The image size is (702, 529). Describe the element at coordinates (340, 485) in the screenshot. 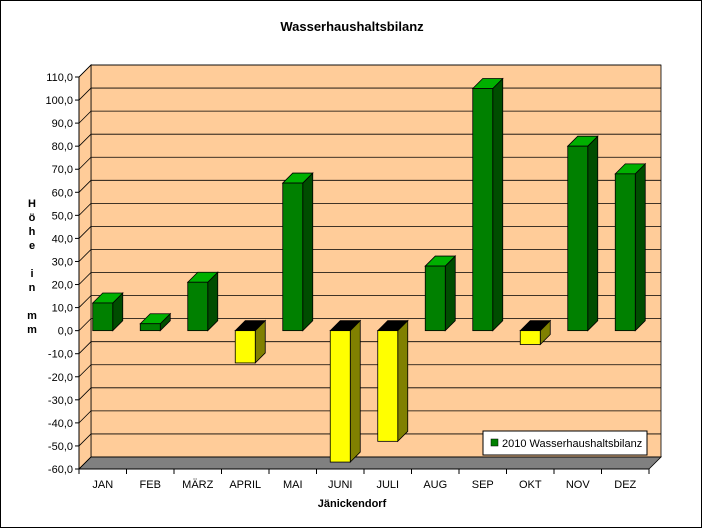

I see `x-tick-label: JUNI` at that location.